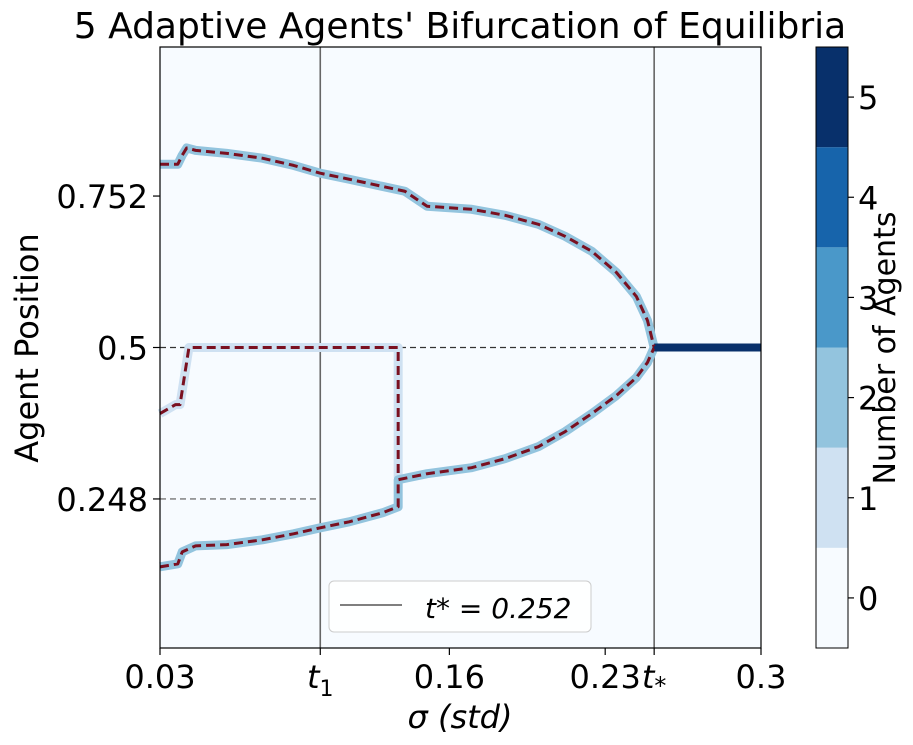  Describe the element at coordinates (27, 347) in the screenshot. I see `y-axis-label: Agent Position` at that location.